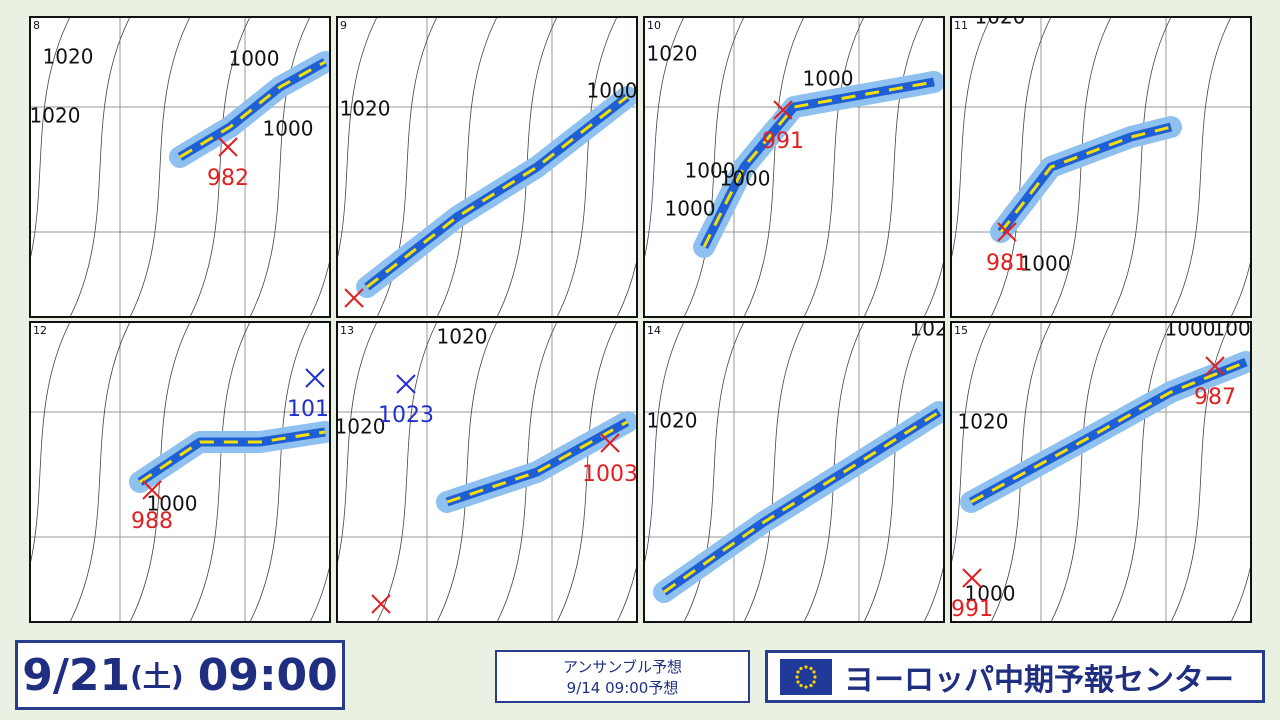 The width and height of the screenshot is (1280, 720). What do you see at coordinates (157, 676) in the screenshot?
I see `weekday: (土)` at bounding box center [157, 676].